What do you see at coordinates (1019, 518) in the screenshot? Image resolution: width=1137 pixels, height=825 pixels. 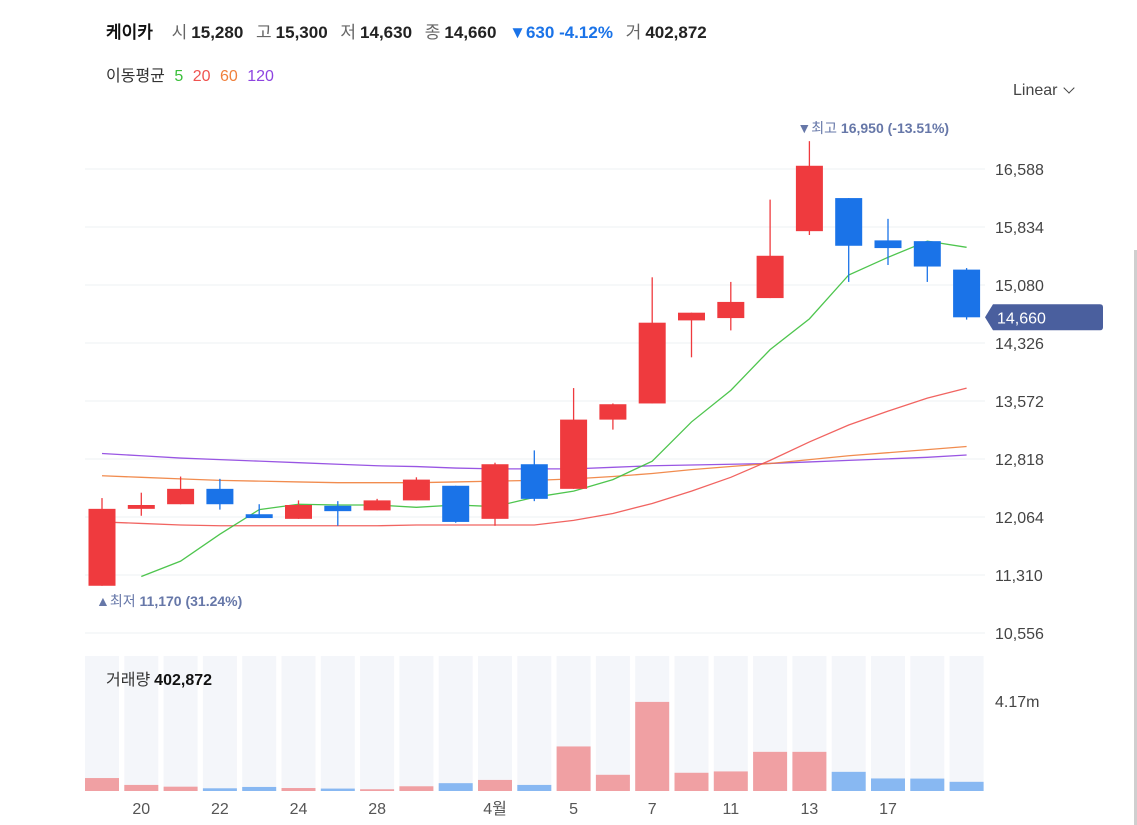 I see `y-tick-label: 12,064` at bounding box center [1019, 518].